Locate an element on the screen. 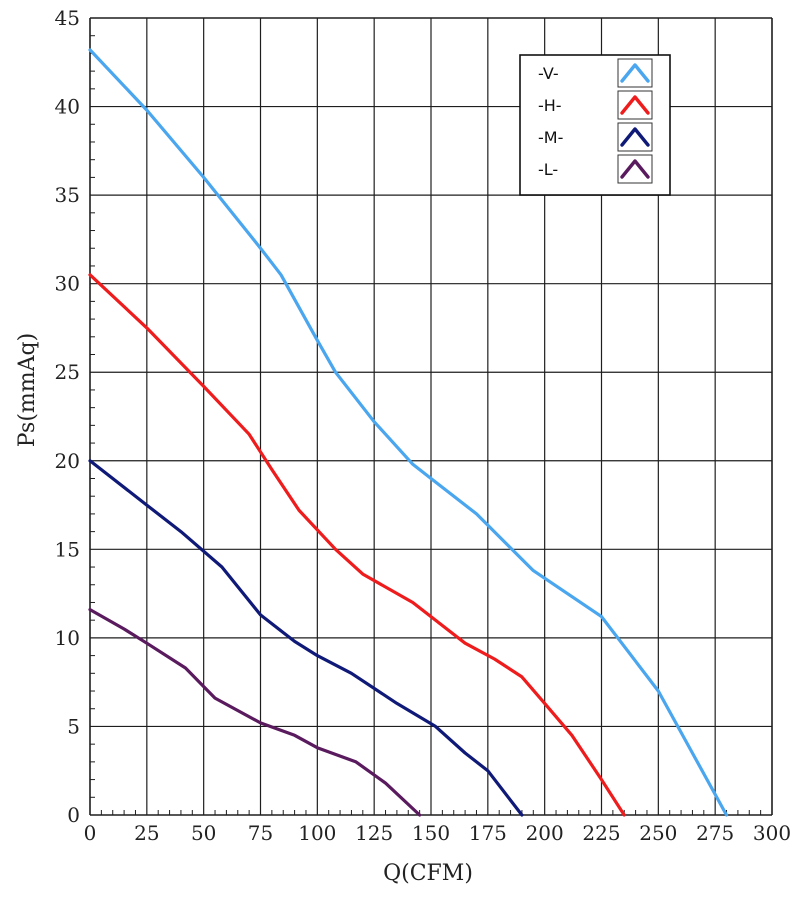 Image resolution: width=800 pixels, height=900 pixels. legend-label: -L- is located at coordinates (548, 169).